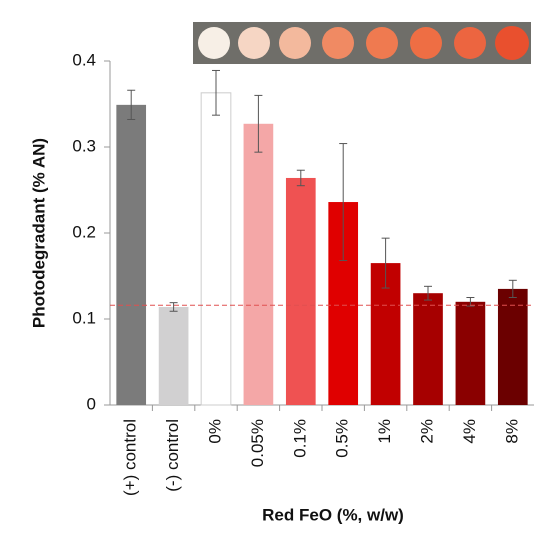 This screenshot has width=545, height=535. What do you see at coordinates (91, 403) in the screenshot?
I see `y-tick-label: 0` at bounding box center [91, 403].